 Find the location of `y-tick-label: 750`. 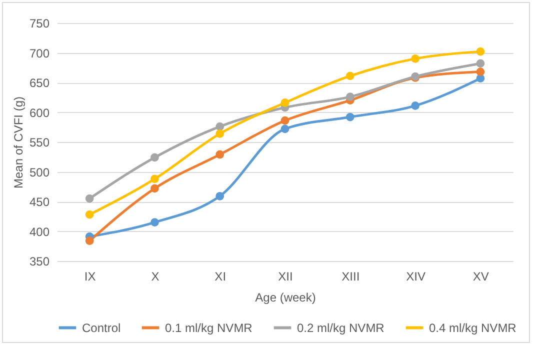

y-tick-label: 750 is located at coordinates (39, 23).